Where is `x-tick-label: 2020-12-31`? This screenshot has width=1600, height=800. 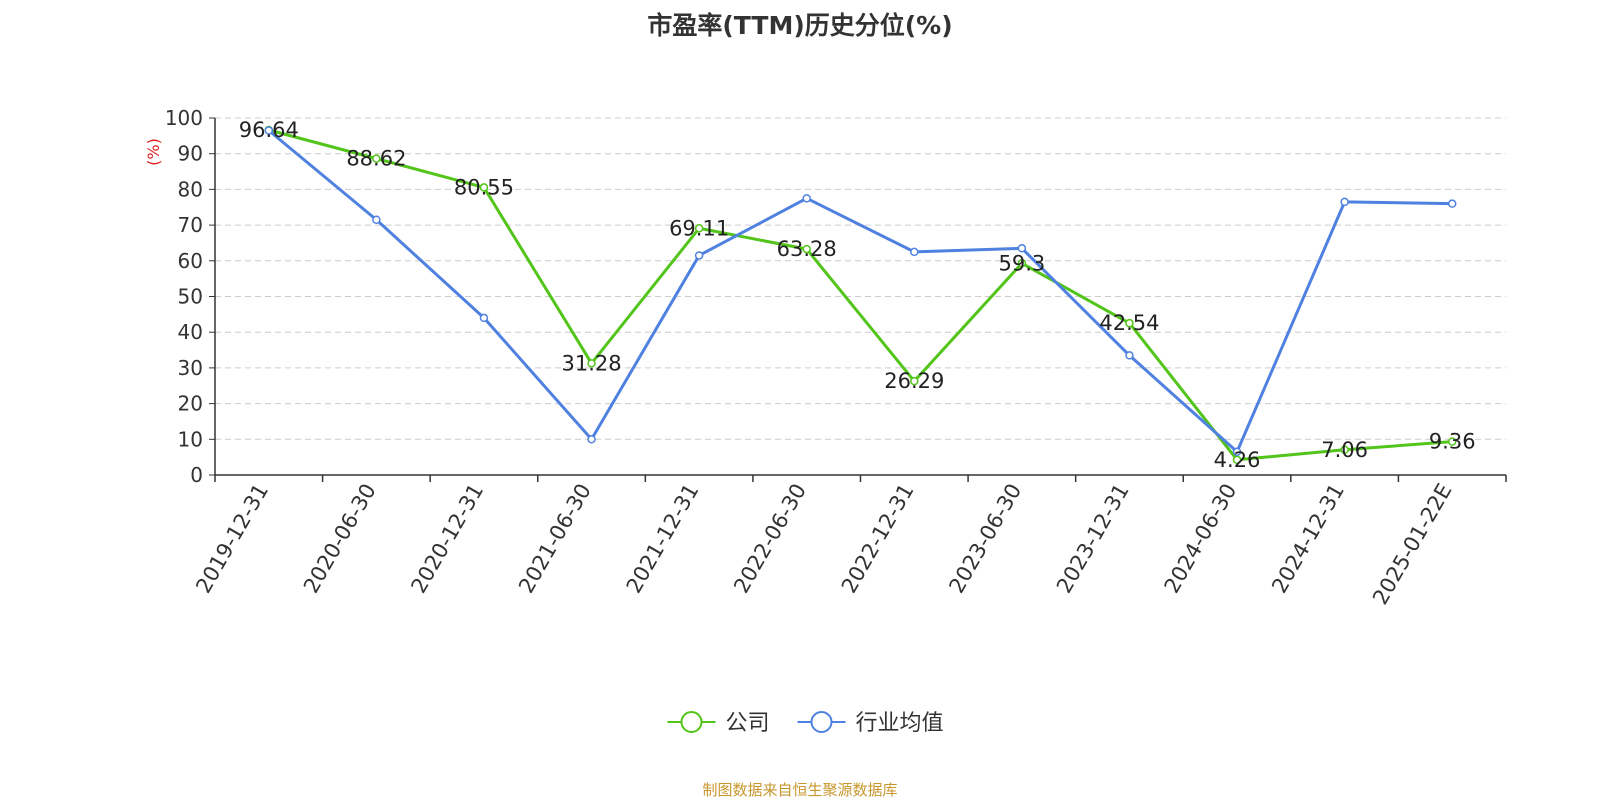
x-tick-label: 2020-12-31 is located at coordinates (447, 539).